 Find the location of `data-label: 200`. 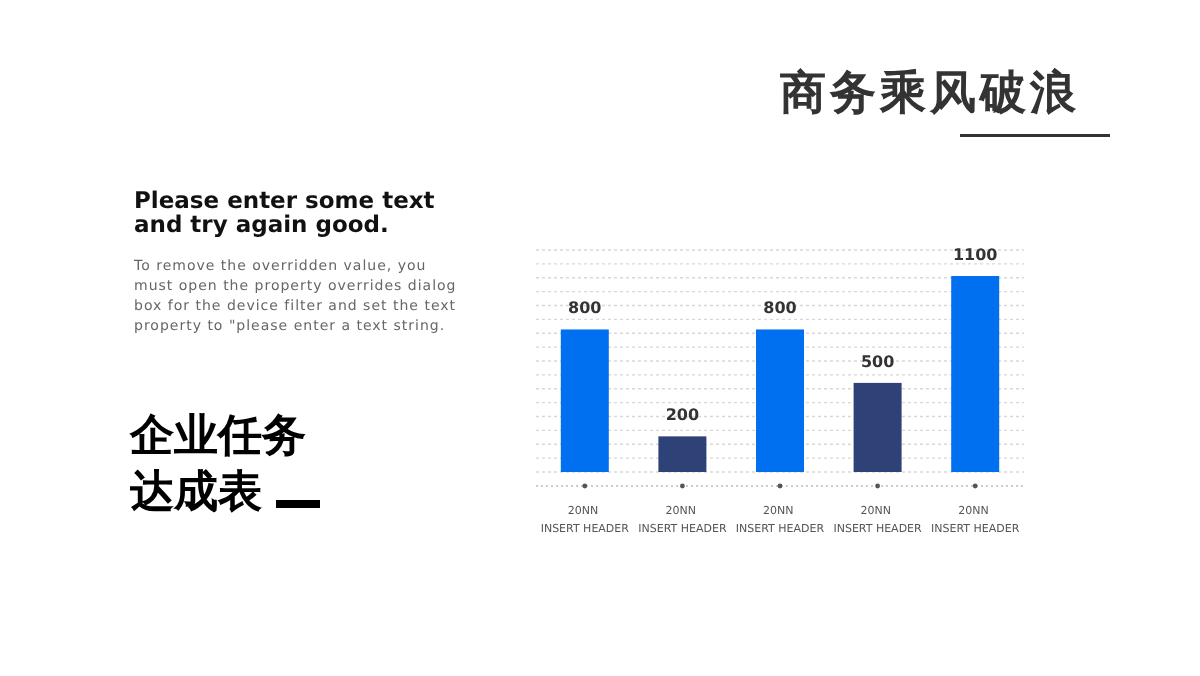

data-label: 200 is located at coordinates (682, 415).